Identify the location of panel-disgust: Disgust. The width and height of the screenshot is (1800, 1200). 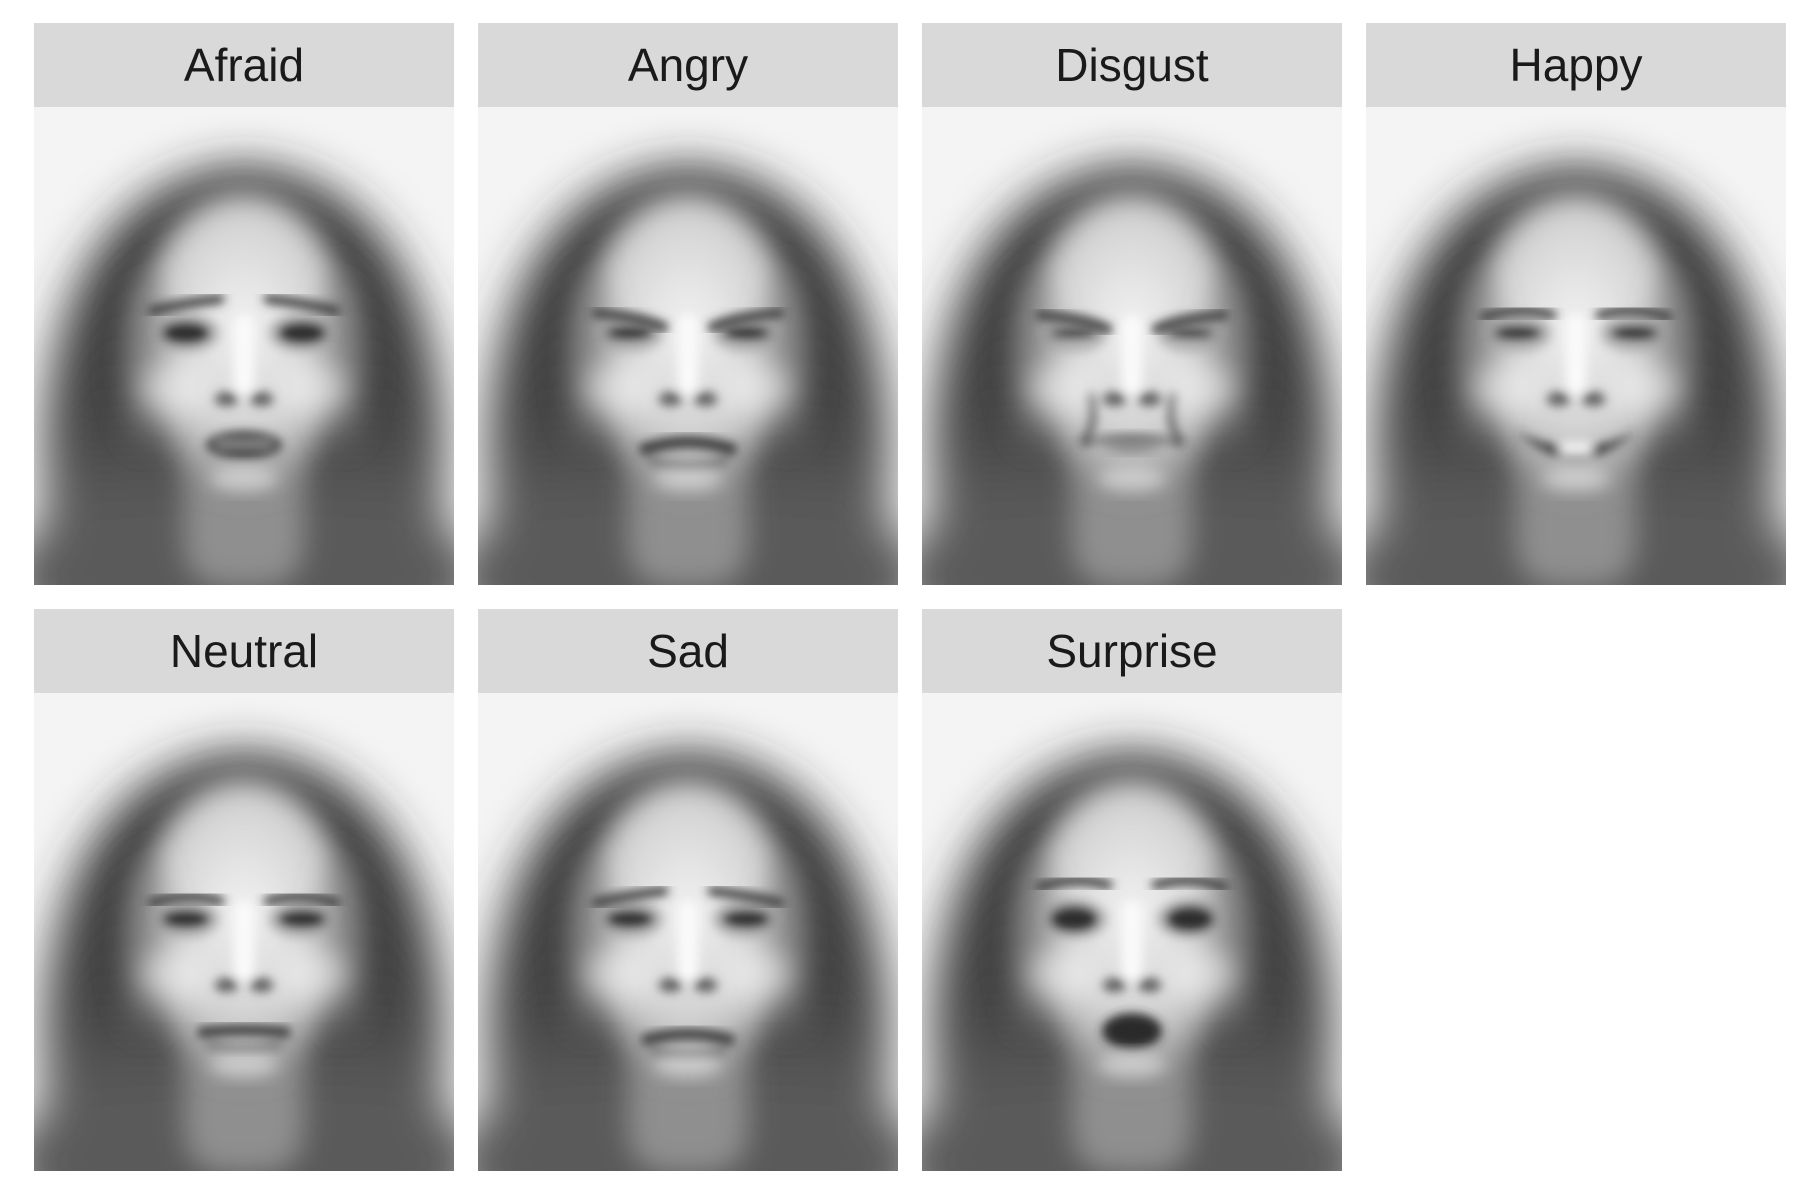
(1132, 304).